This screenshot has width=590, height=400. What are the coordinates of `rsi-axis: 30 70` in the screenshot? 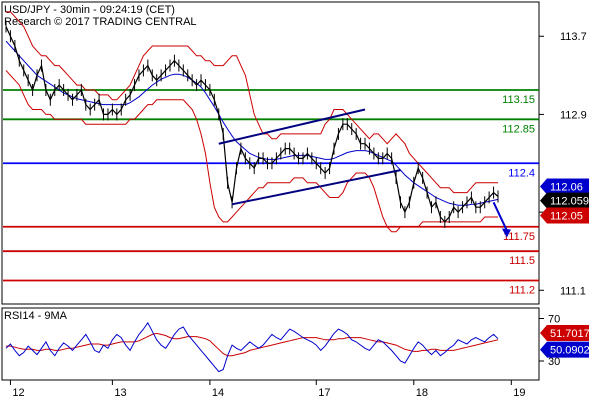 It's located at (549, 341).